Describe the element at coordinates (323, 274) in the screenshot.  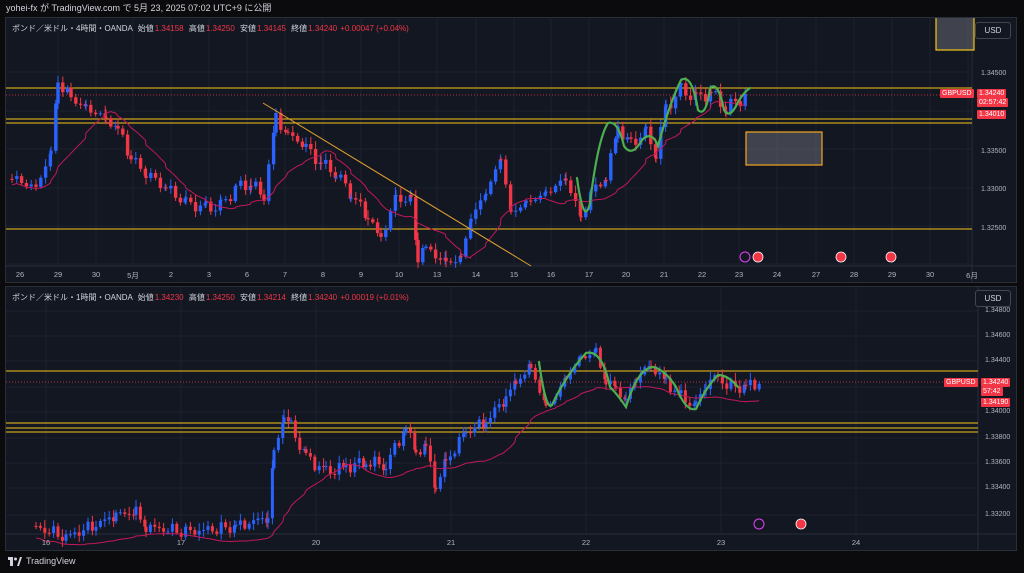
I see `x-tick: 8` at that location.